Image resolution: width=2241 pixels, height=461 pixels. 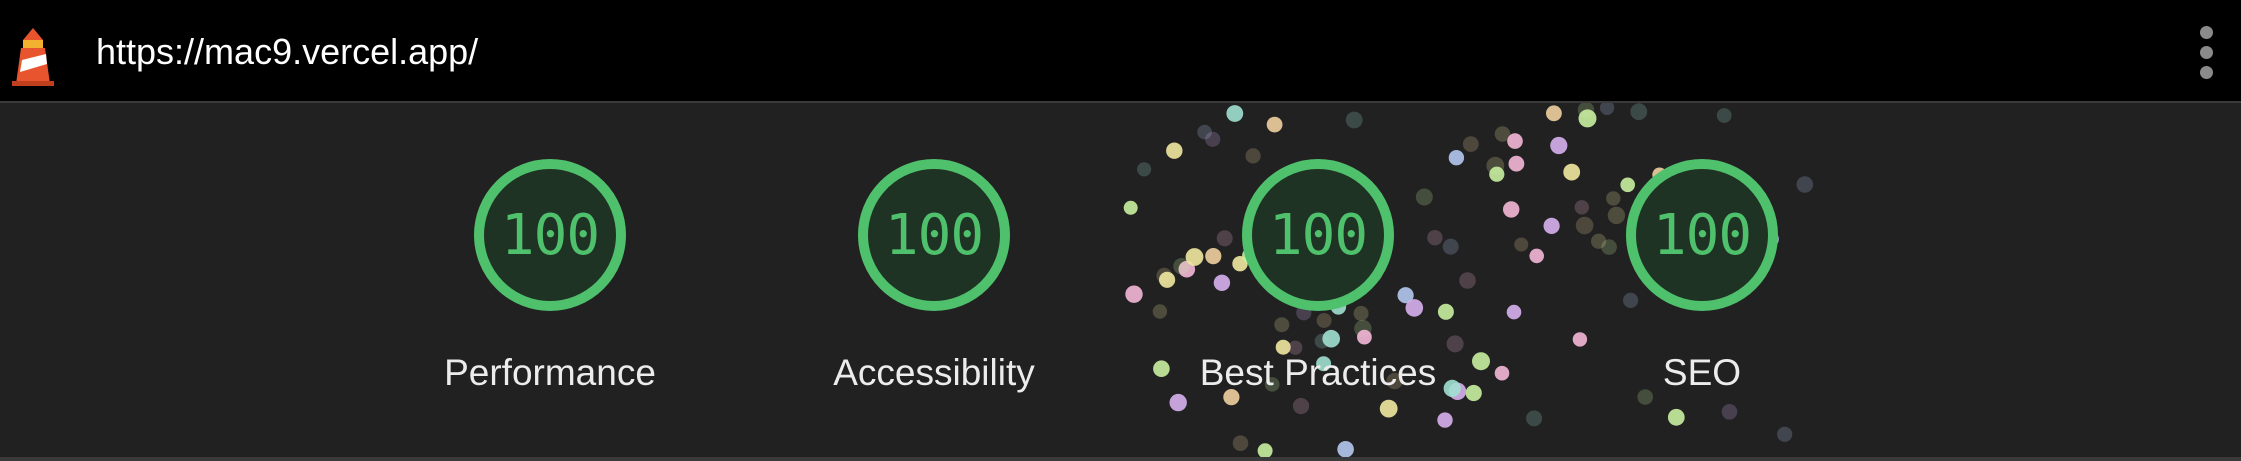 I want to click on gauge-best-practices: 100 Best Practices, so click(x=1318, y=253).